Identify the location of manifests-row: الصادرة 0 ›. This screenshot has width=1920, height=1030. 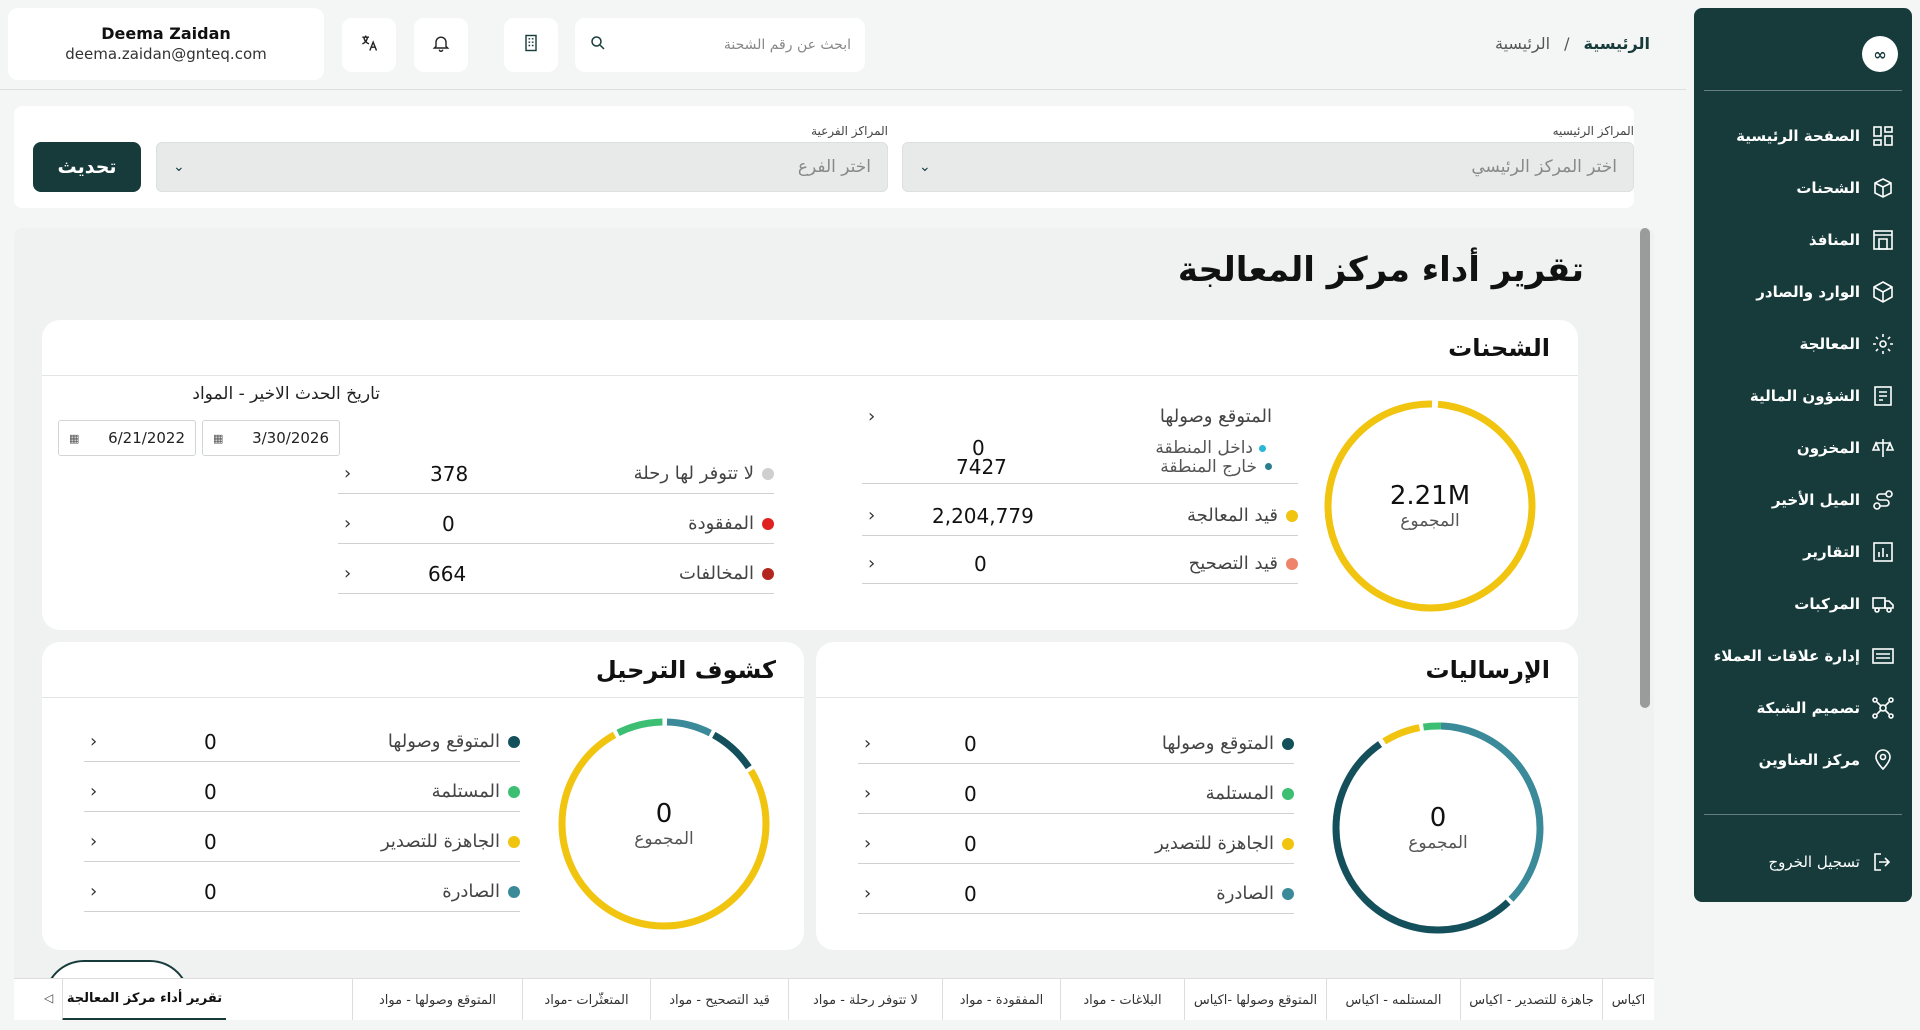
(302, 892).